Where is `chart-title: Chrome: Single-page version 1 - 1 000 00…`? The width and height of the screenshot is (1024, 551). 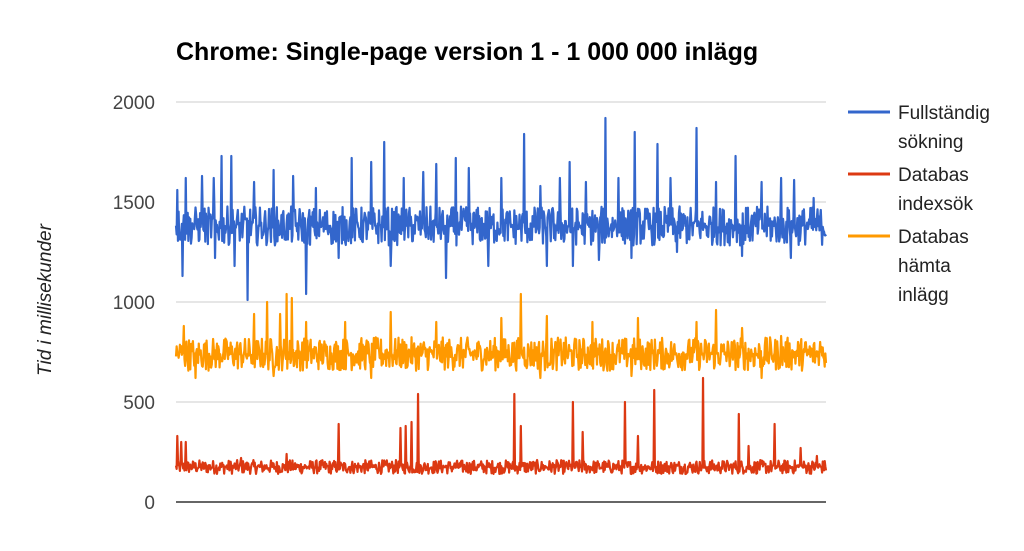
chart-title: Chrome: Single-page version 1 - 1 000 00… is located at coordinates (467, 52).